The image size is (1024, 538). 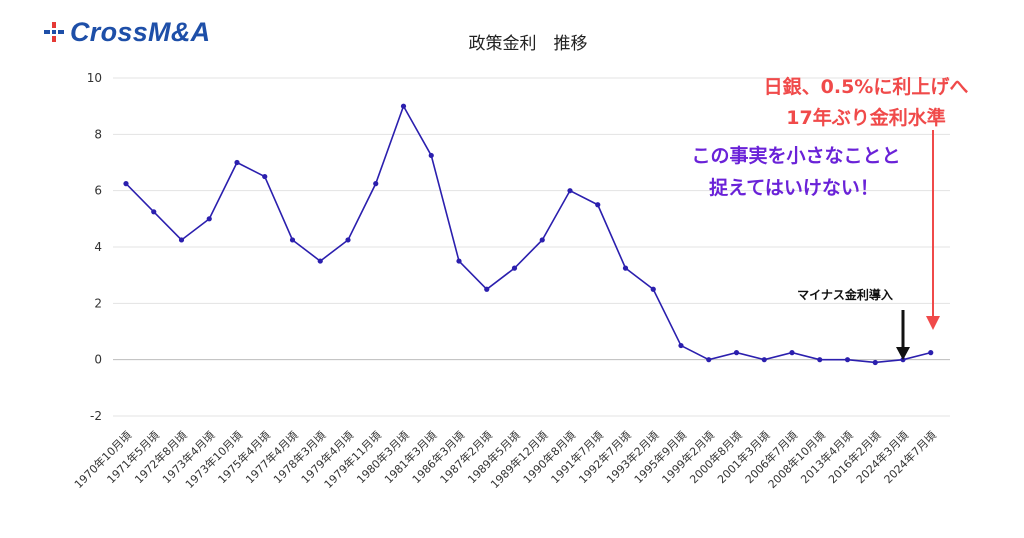 What do you see at coordinates (903, 335) in the screenshot?
I see `black-arrow-icon` at bounding box center [903, 335].